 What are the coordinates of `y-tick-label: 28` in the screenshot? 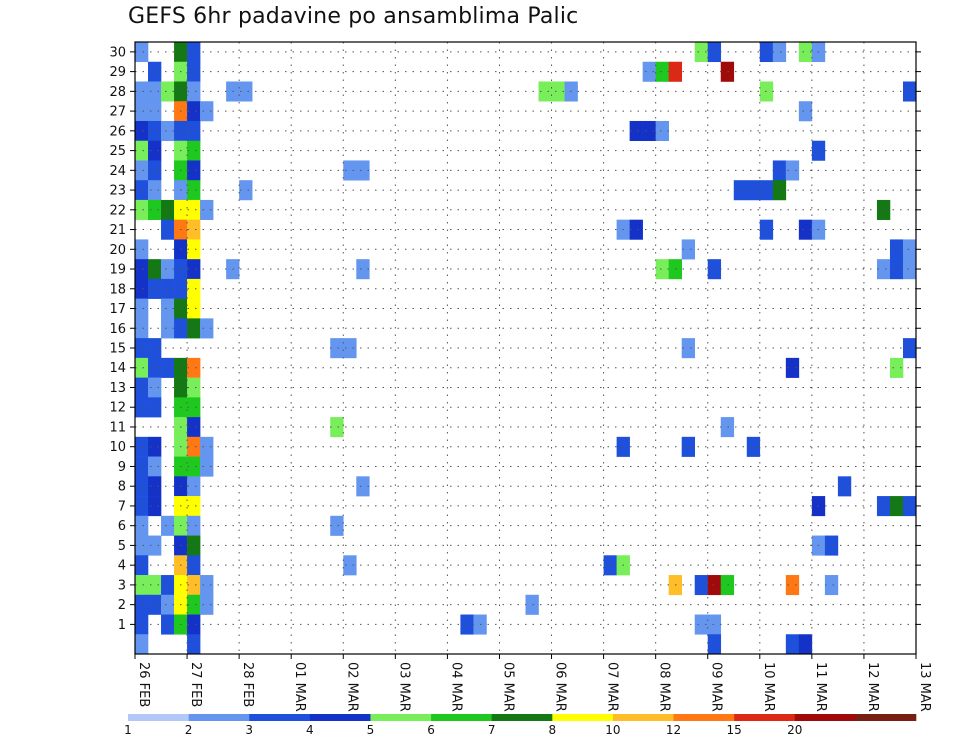 It's located at (117, 92).